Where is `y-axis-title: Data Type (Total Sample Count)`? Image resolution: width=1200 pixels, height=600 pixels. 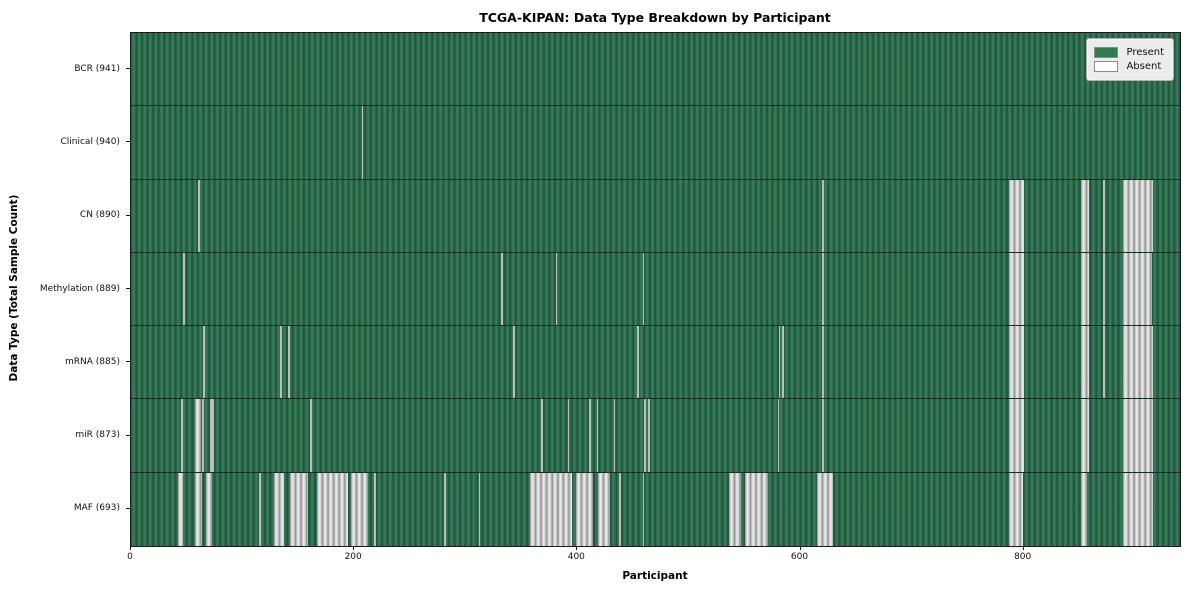 y-axis-title: Data Type (Total Sample Count) is located at coordinates (14, 288).